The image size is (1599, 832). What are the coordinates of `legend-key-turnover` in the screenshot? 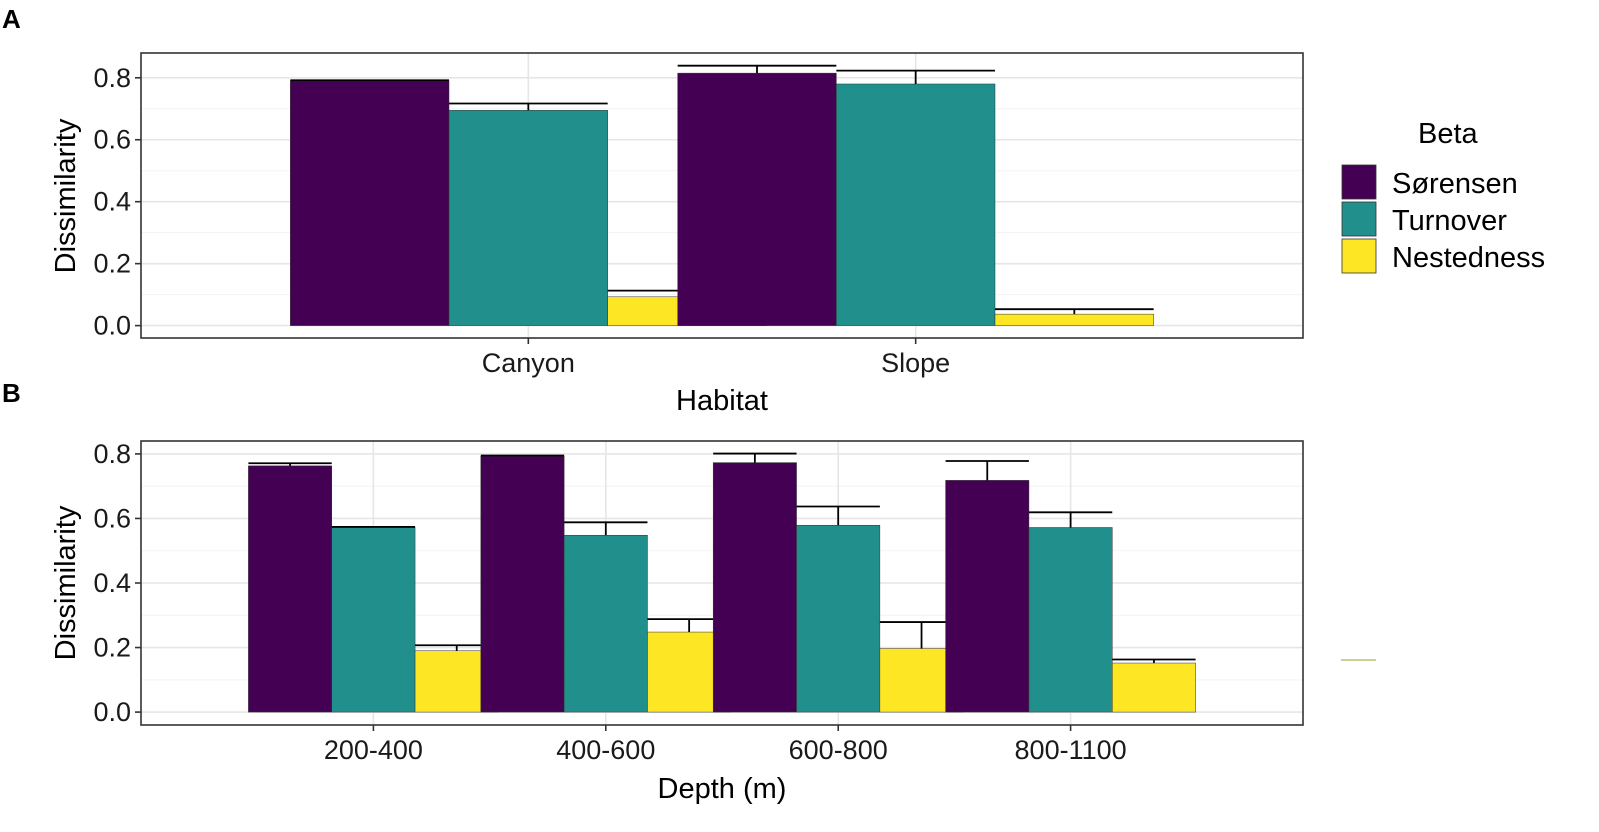 It's located at (1359, 219).